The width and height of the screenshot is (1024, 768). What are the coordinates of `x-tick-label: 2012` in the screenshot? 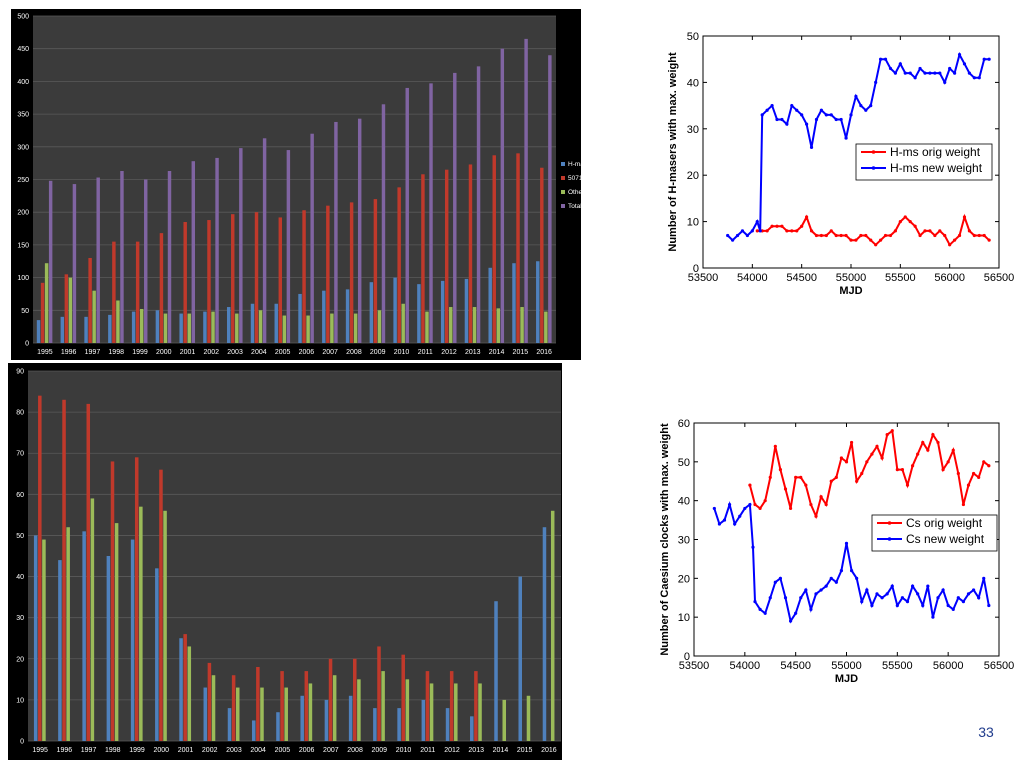 It's located at (449, 352).